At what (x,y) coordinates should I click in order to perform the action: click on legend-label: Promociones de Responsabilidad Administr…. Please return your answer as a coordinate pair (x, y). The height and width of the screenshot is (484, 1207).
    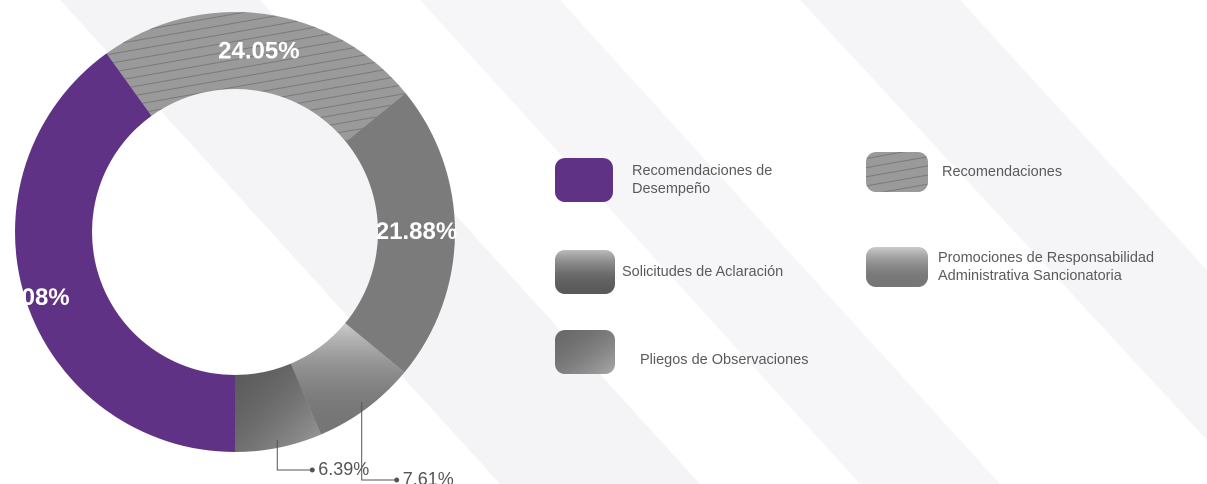
    Looking at the image, I should click on (1046, 267).